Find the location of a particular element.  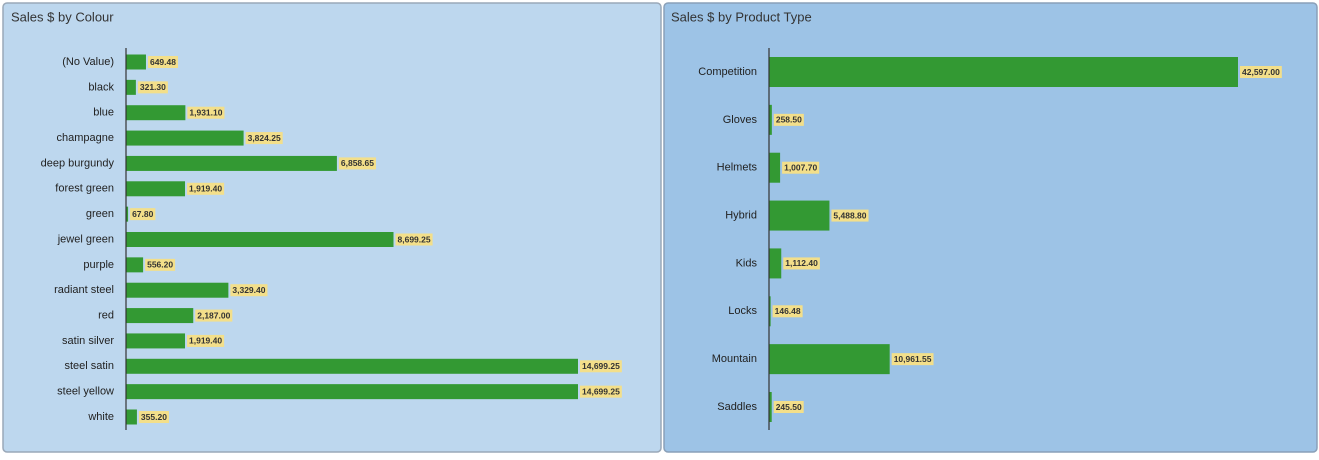

category-label: steel yellow is located at coordinates (85, 392).